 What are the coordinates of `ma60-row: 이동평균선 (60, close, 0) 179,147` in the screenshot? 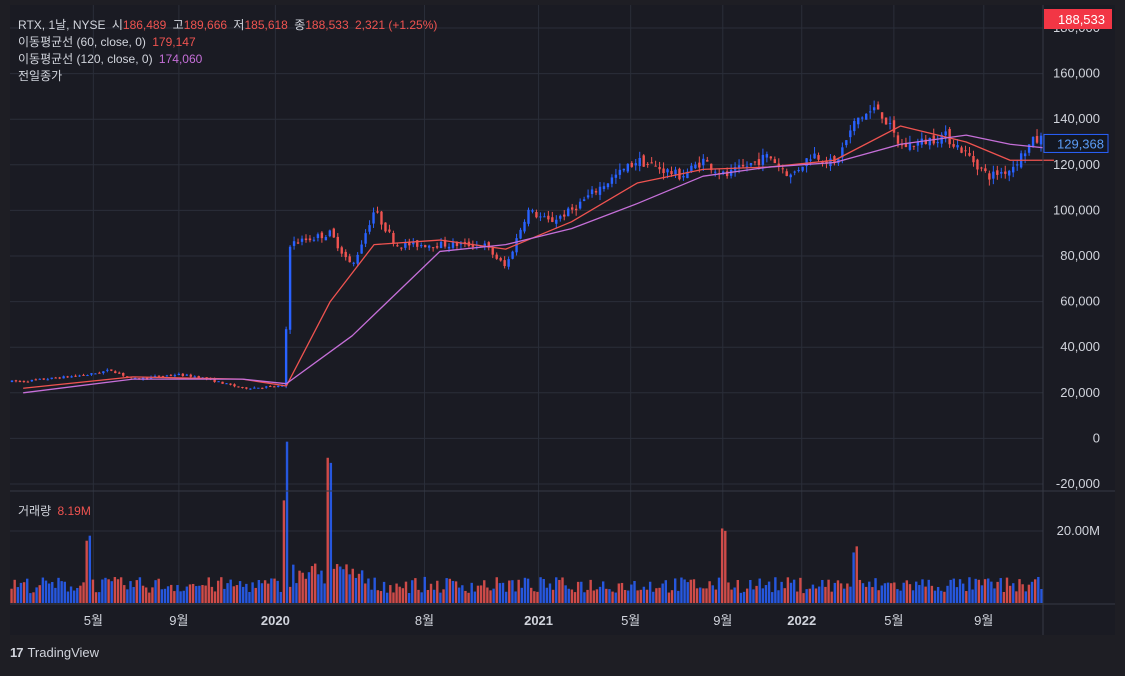 It's located at (229, 42).